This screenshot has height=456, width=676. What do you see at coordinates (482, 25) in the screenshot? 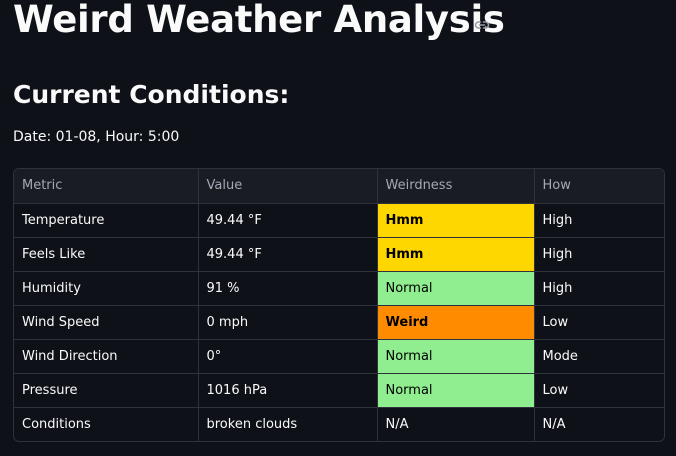
I see `anchor-link-icon` at bounding box center [482, 25].